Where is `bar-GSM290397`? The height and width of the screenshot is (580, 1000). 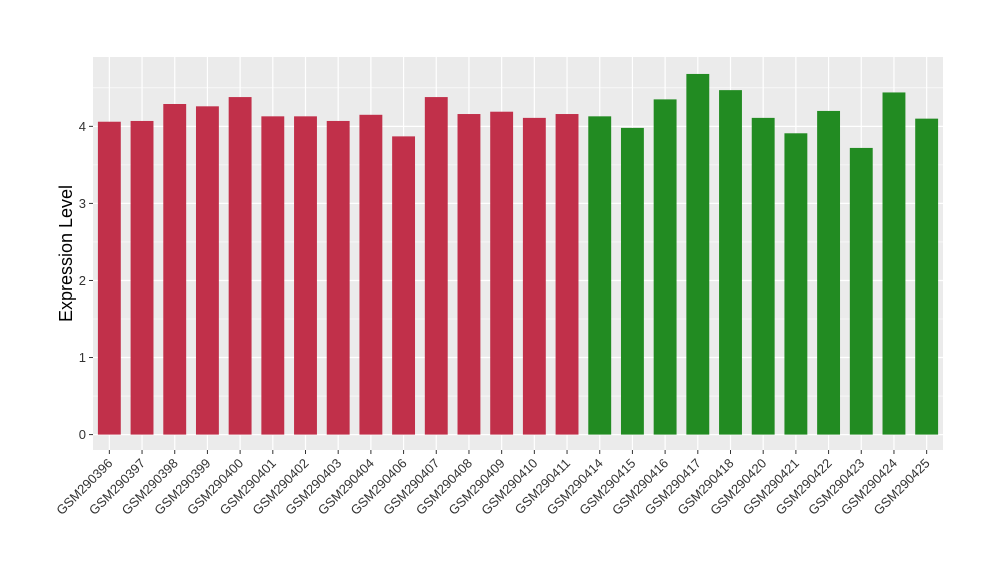
bar-GSM290397 is located at coordinates (142, 277).